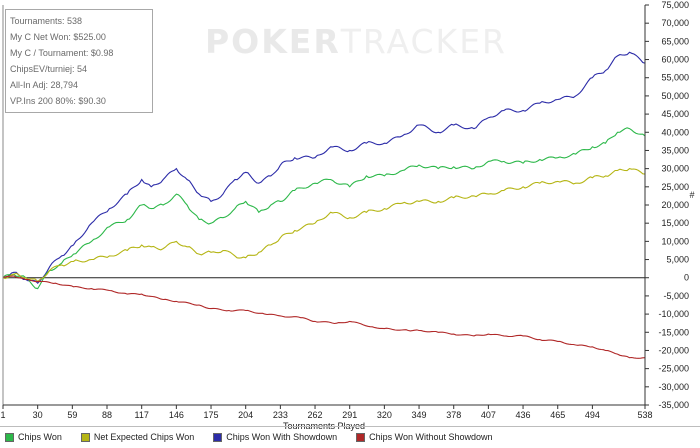 This screenshot has width=700, height=448. Describe the element at coordinates (46, 21) in the screenshot. I see `stat-tournaments: Tournaments: 538` at that location.